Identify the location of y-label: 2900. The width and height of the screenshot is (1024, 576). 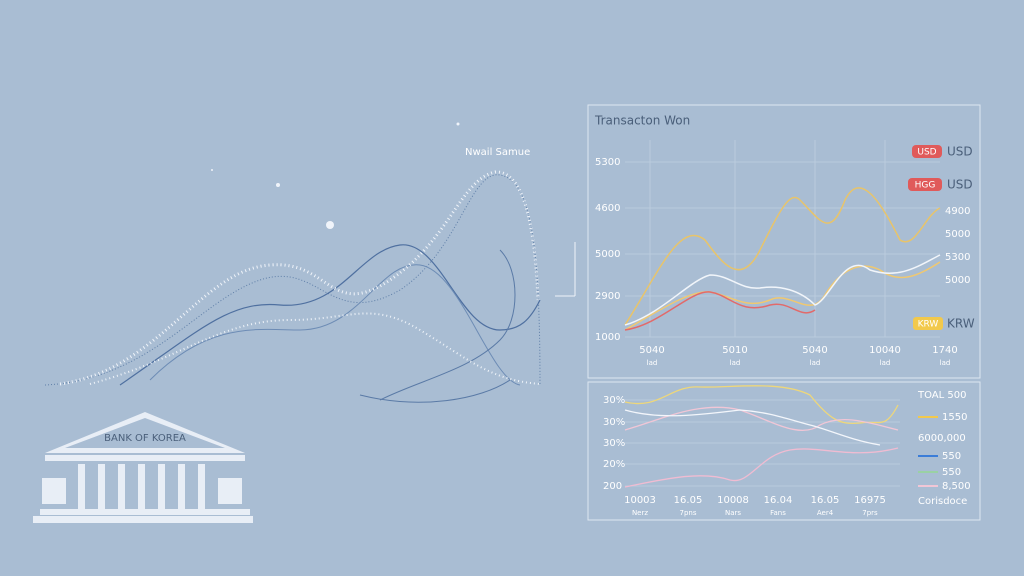
(607, 296).